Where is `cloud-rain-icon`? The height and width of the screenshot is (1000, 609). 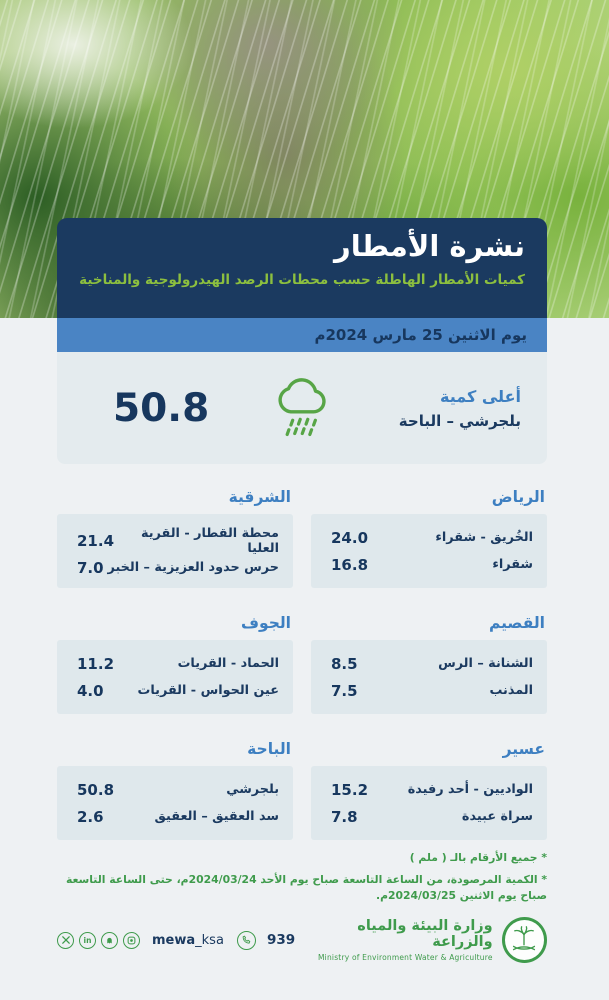
cloud-rain-icon is located at coordinates (304, 408).